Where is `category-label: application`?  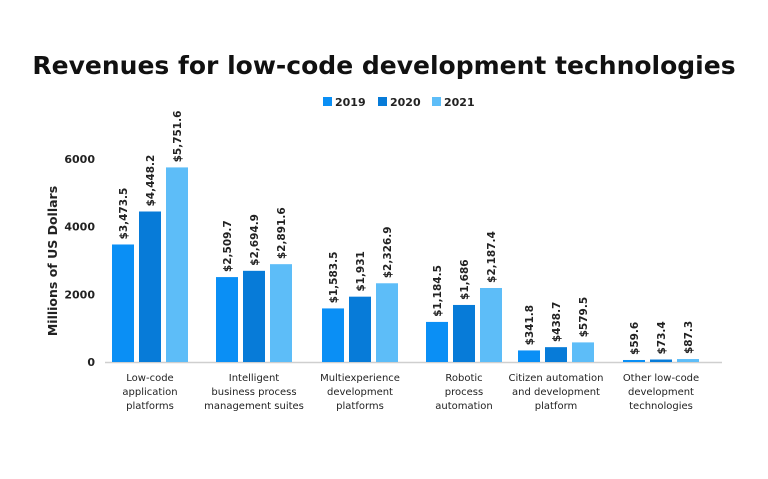 category-label: application is located at coordinates (149, 392).